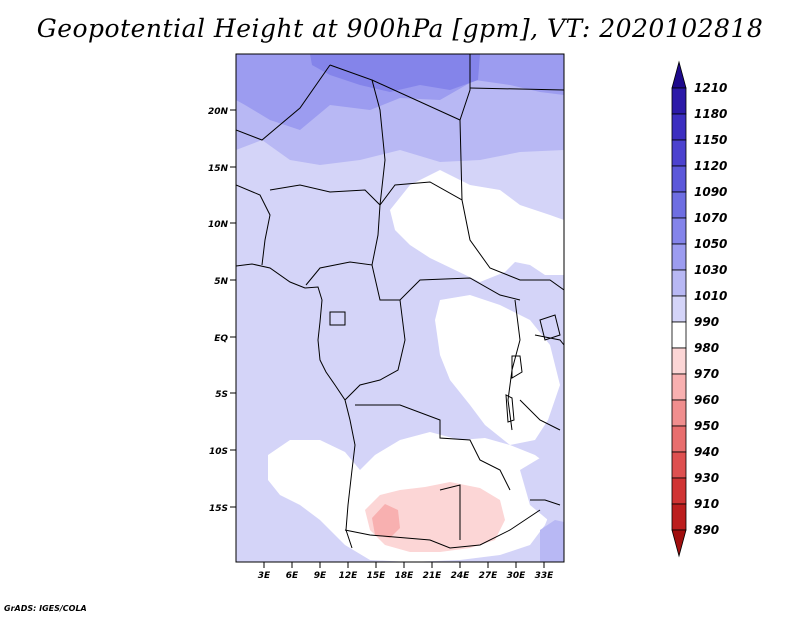  Describe the element at coordinates (710, 166) in the screenshot. I see `colorbar-label: 1120` at that location.